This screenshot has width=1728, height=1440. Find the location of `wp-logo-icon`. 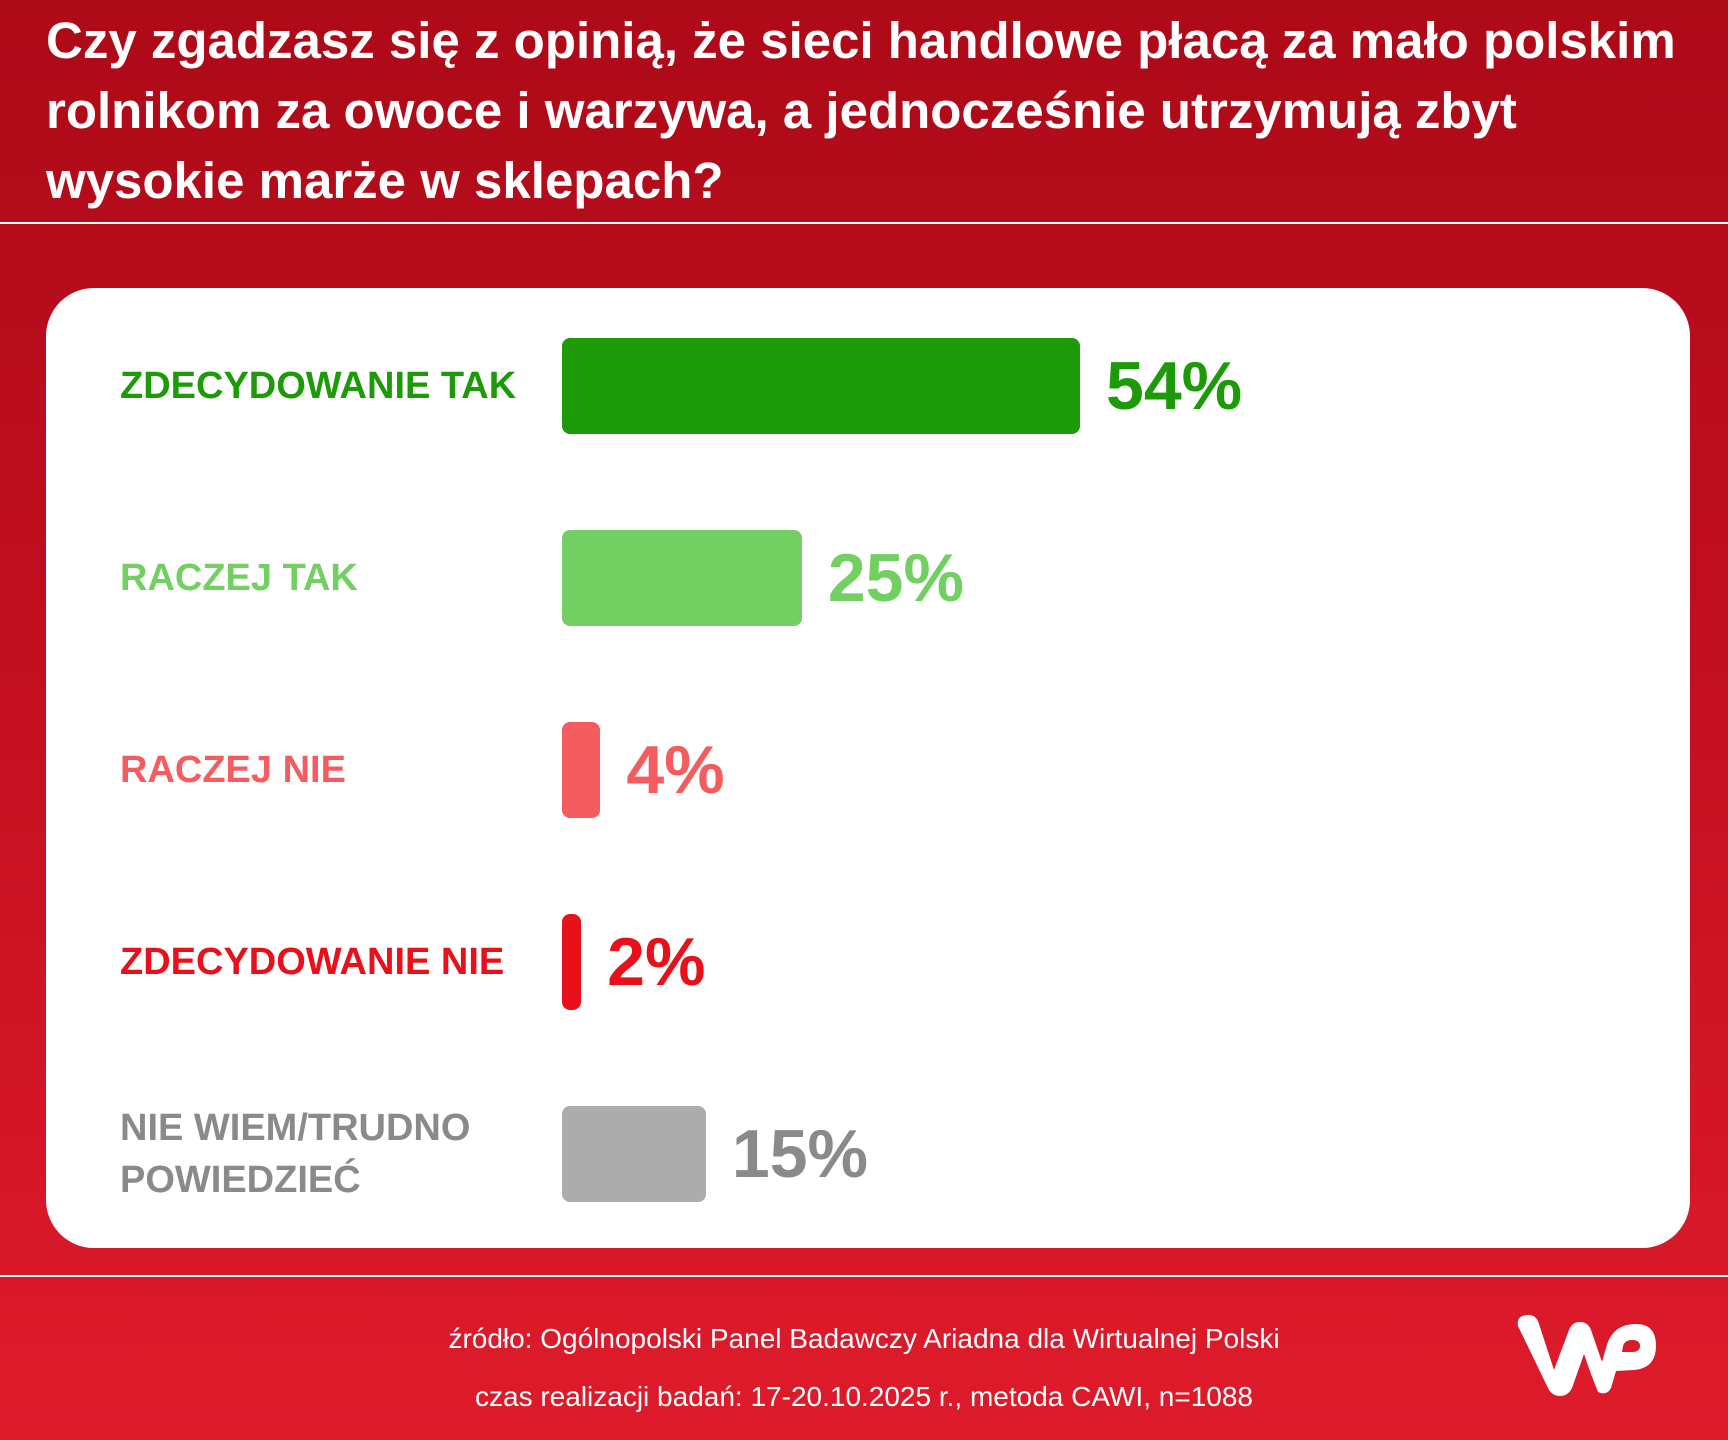

wp-logo-icon is located at coordinates (1586, 1355).